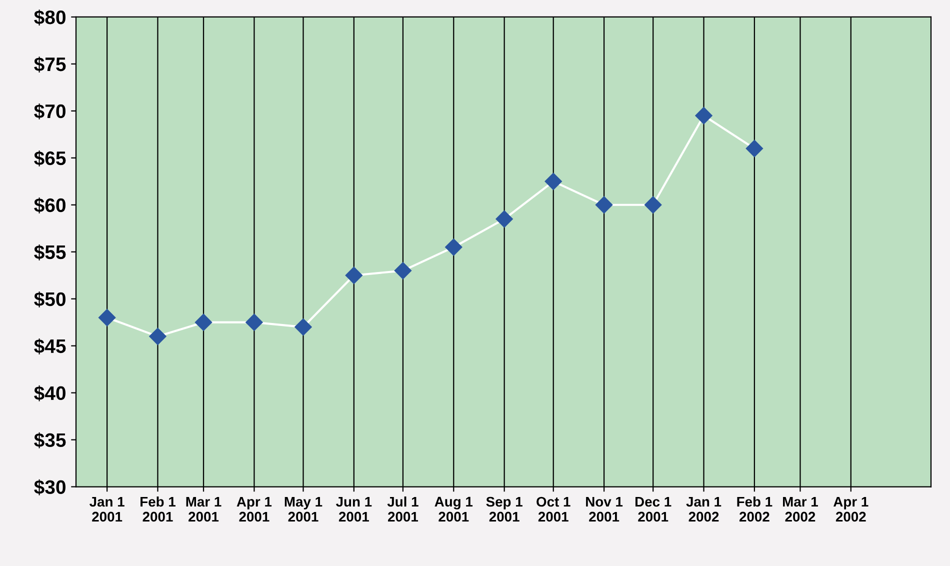 The width and height of the screenshot is (950, 566). Describe the element at coordinates (50, 487) in the screenshot. I see `y-tick-label: $30` at that location.